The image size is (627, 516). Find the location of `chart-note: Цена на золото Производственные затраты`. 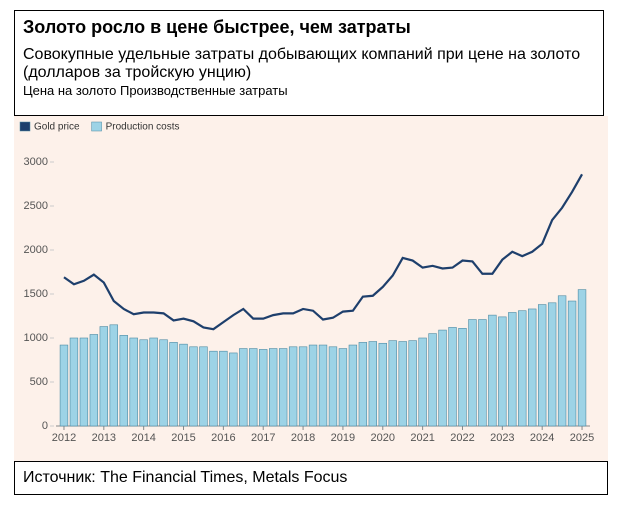

chart-note: Цена на золото Производственные затраты is located at coordinates (155, 90).